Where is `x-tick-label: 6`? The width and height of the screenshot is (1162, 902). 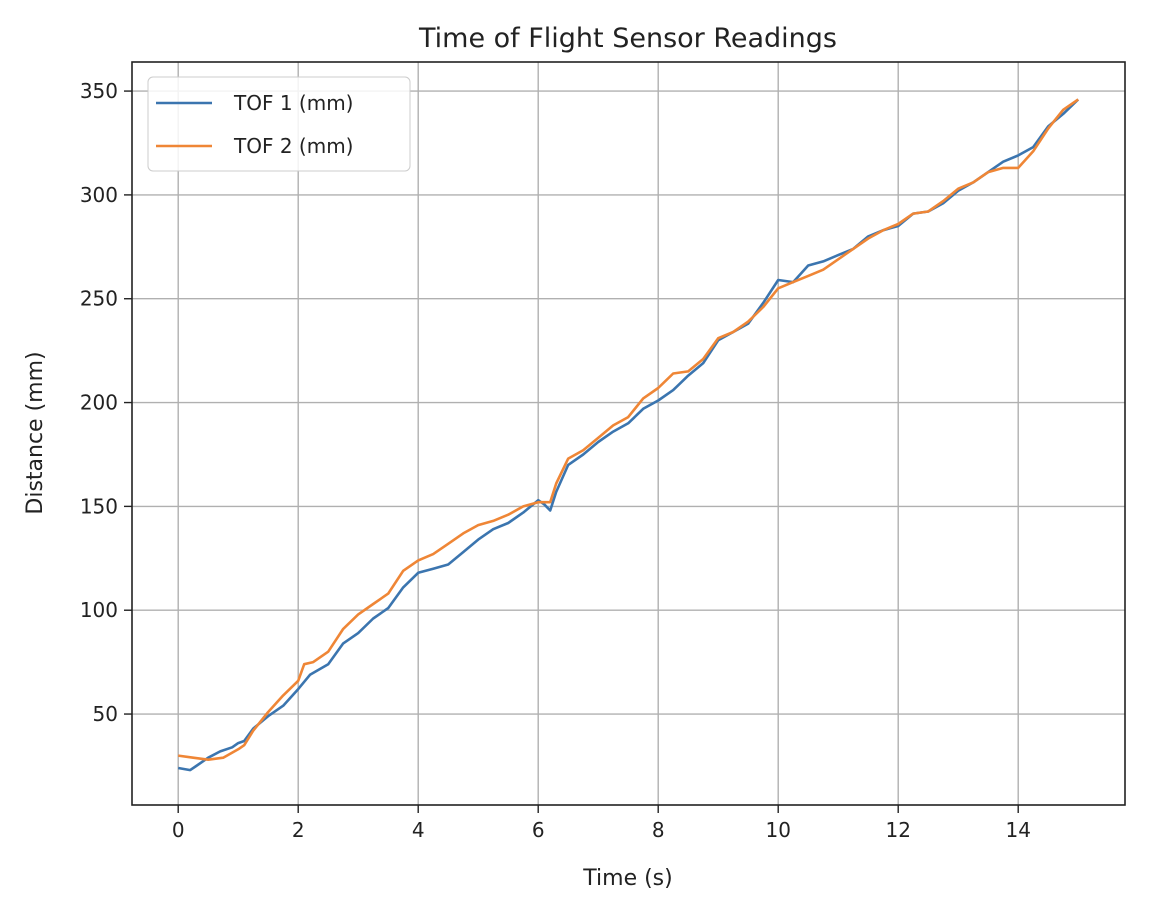 x-tick-label: 6 is located at coordinates (538, 830).